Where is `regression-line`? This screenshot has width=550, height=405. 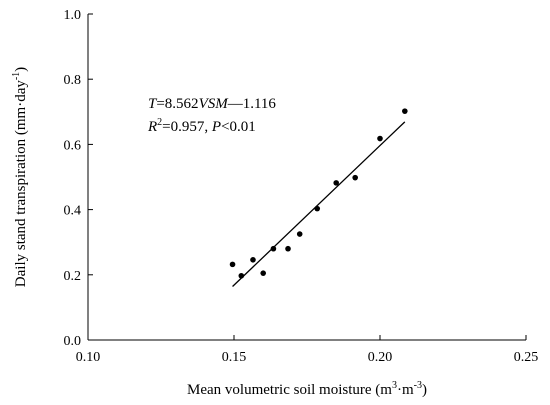 regression-line is located at coordinates (319, 204).